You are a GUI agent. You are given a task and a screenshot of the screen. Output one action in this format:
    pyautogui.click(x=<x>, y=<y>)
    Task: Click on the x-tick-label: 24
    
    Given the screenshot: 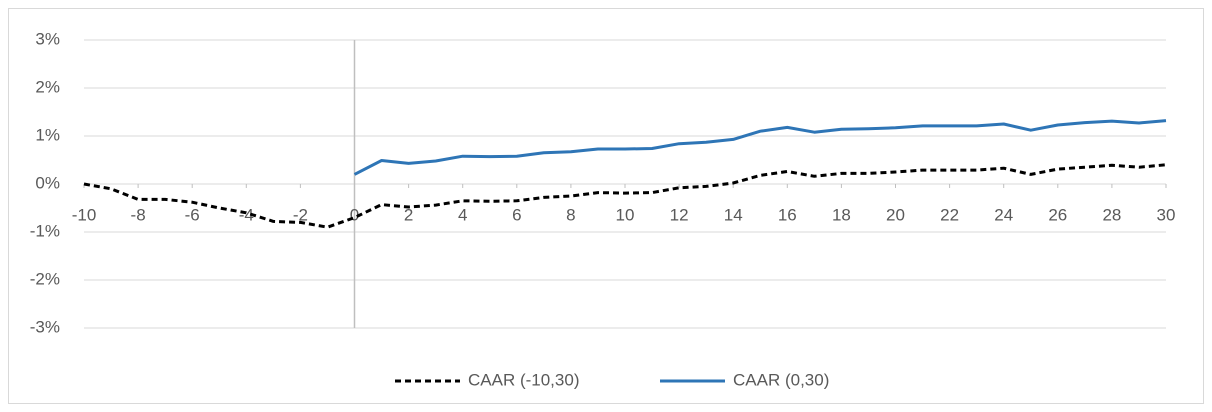 What is the action you would take?
    pyautogui.click(x=1003, y=214)
    